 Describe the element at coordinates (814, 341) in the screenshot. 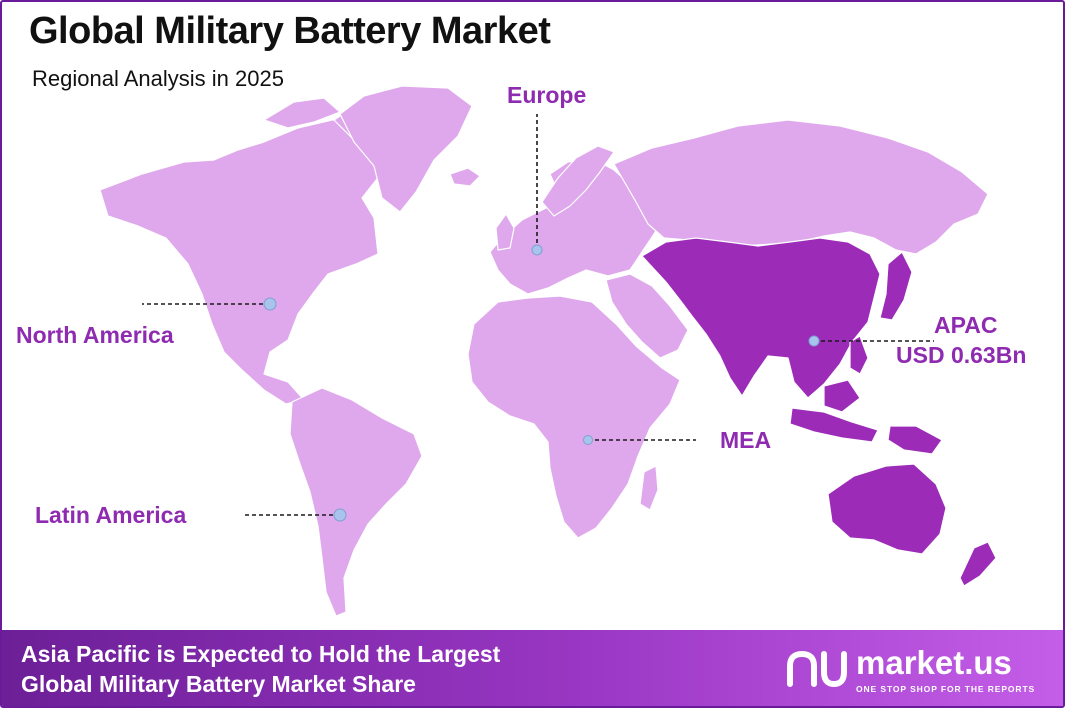

I see `apac-marker` at that location.